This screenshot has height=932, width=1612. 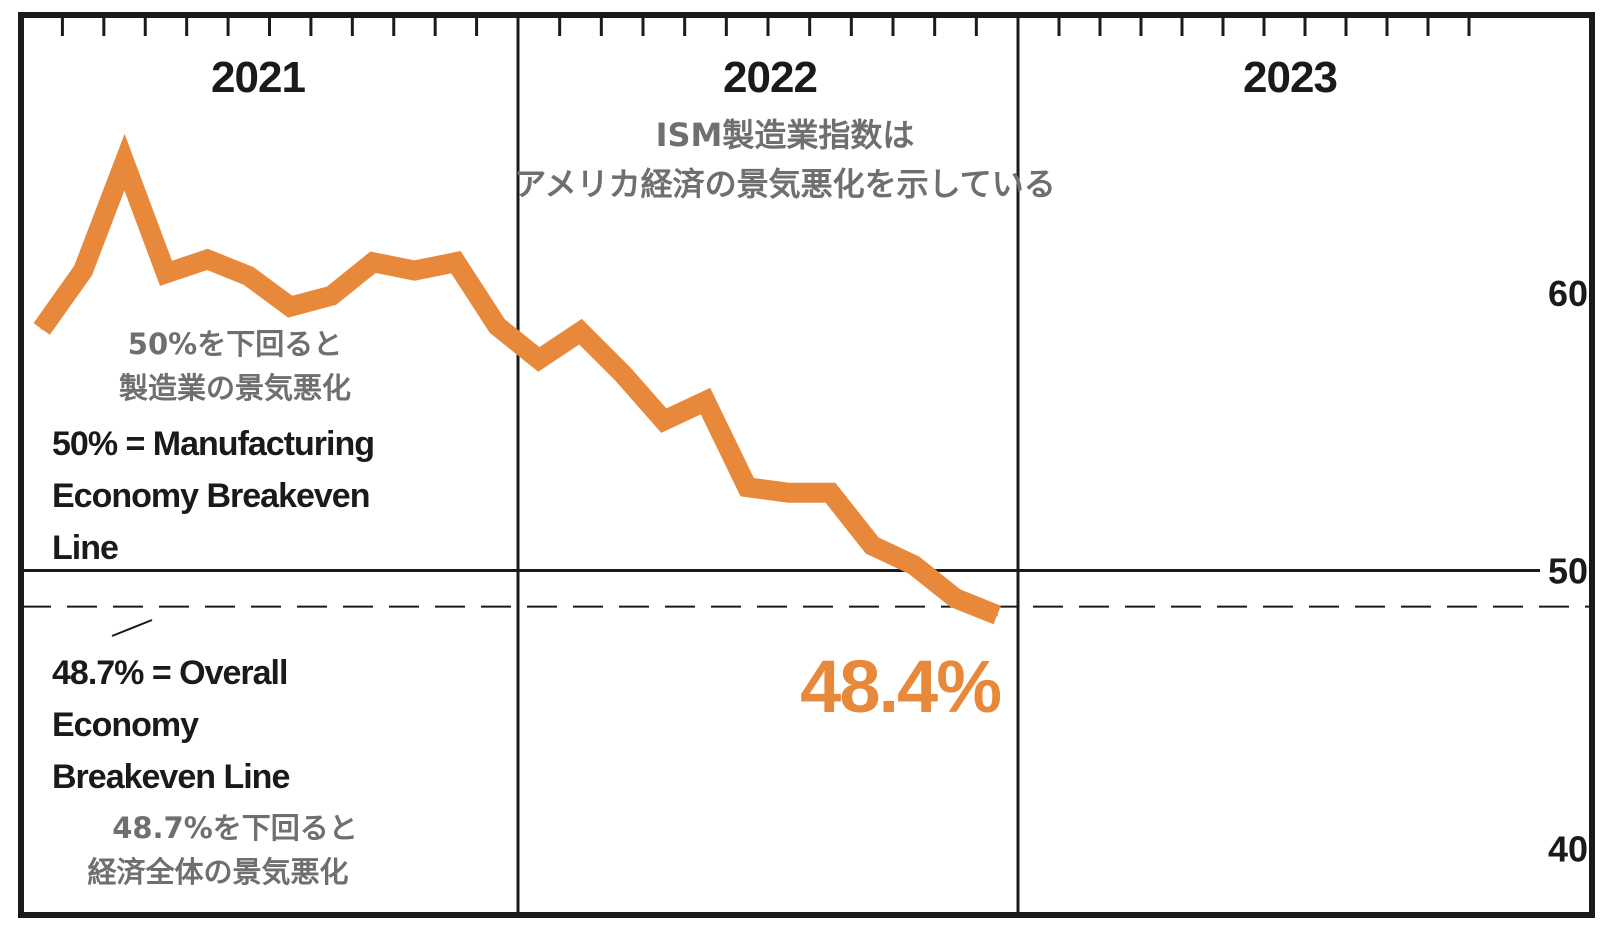 What do you see at coordinates (765, 27) in the screenshot?
I see `month-ticks` at bounding box center [765, 27].